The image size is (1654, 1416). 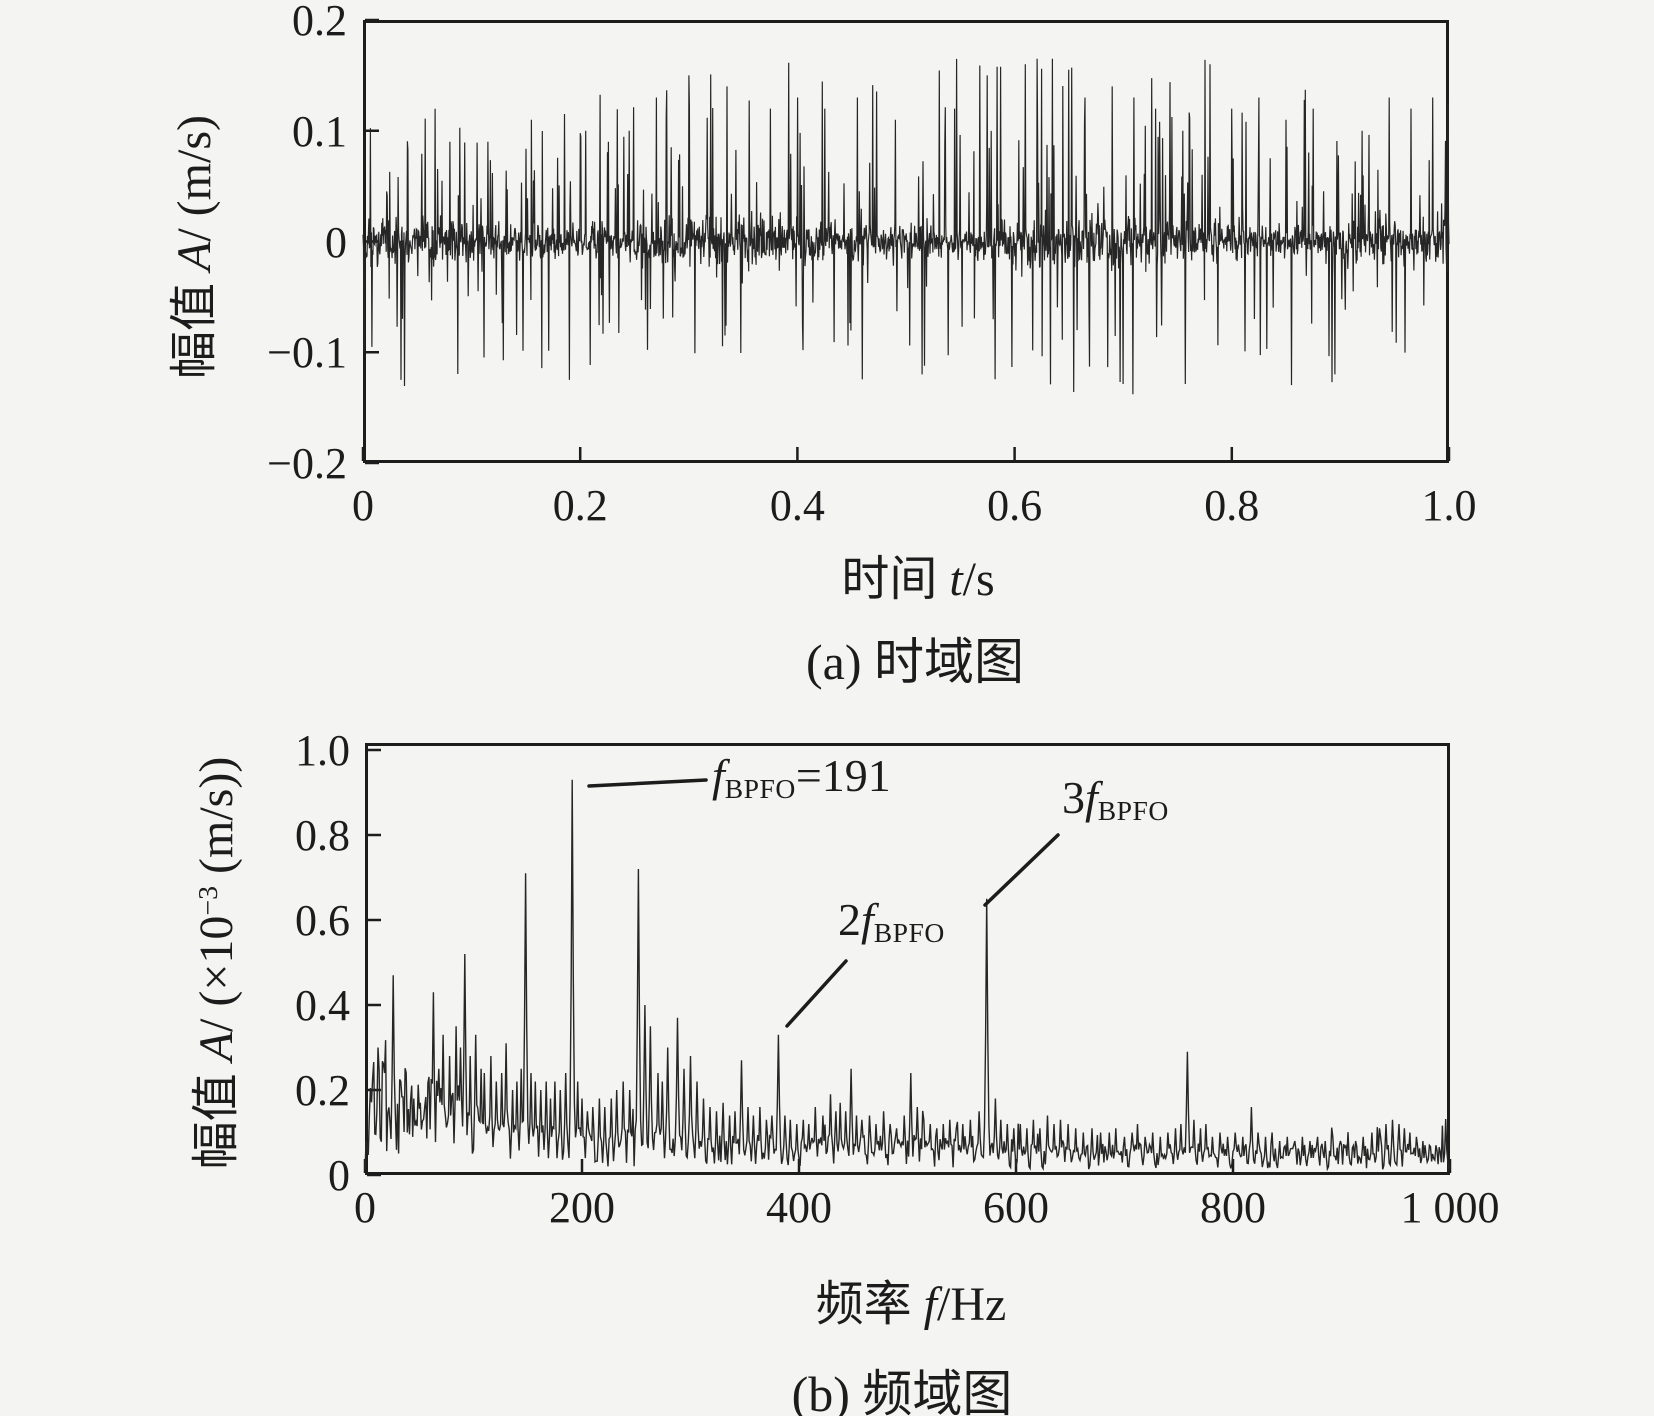 What do you see at coordinates (322, 1005) in the screenshot?
I see `y-tick-label: 0.4` at bounding box center [322, 1005].